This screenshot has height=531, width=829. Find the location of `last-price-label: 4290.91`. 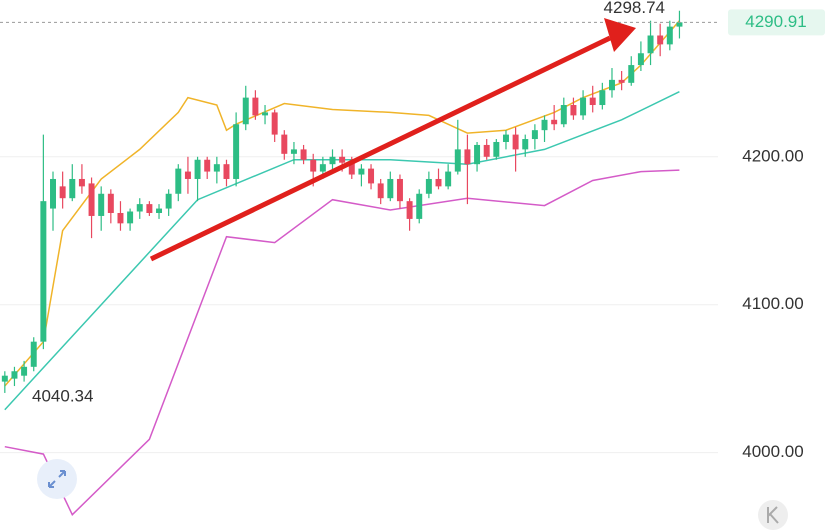

last-price-label: 4290.91 is located at coordinates (775, 21).